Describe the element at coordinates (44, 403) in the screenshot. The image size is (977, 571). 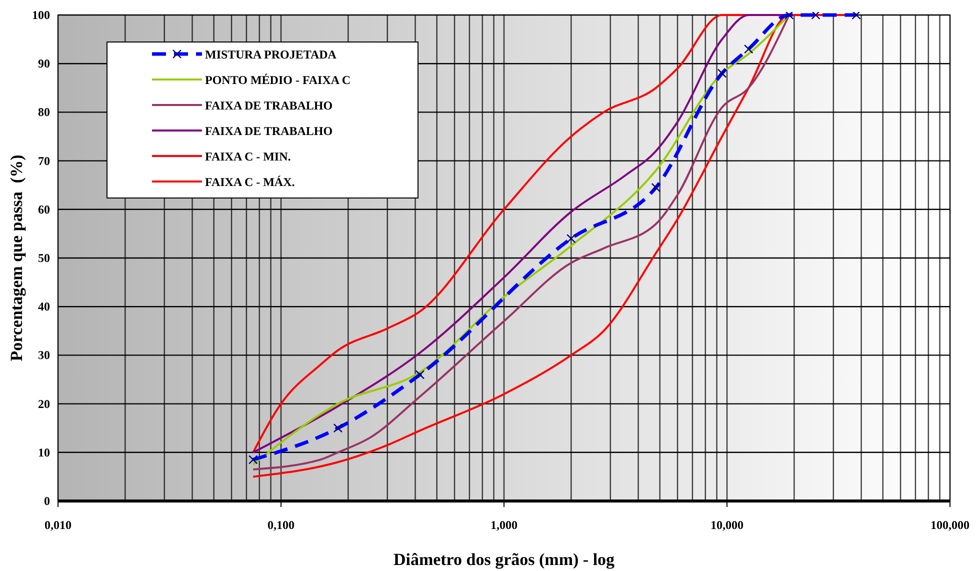
I see `y-tick-label: 20` at that location.